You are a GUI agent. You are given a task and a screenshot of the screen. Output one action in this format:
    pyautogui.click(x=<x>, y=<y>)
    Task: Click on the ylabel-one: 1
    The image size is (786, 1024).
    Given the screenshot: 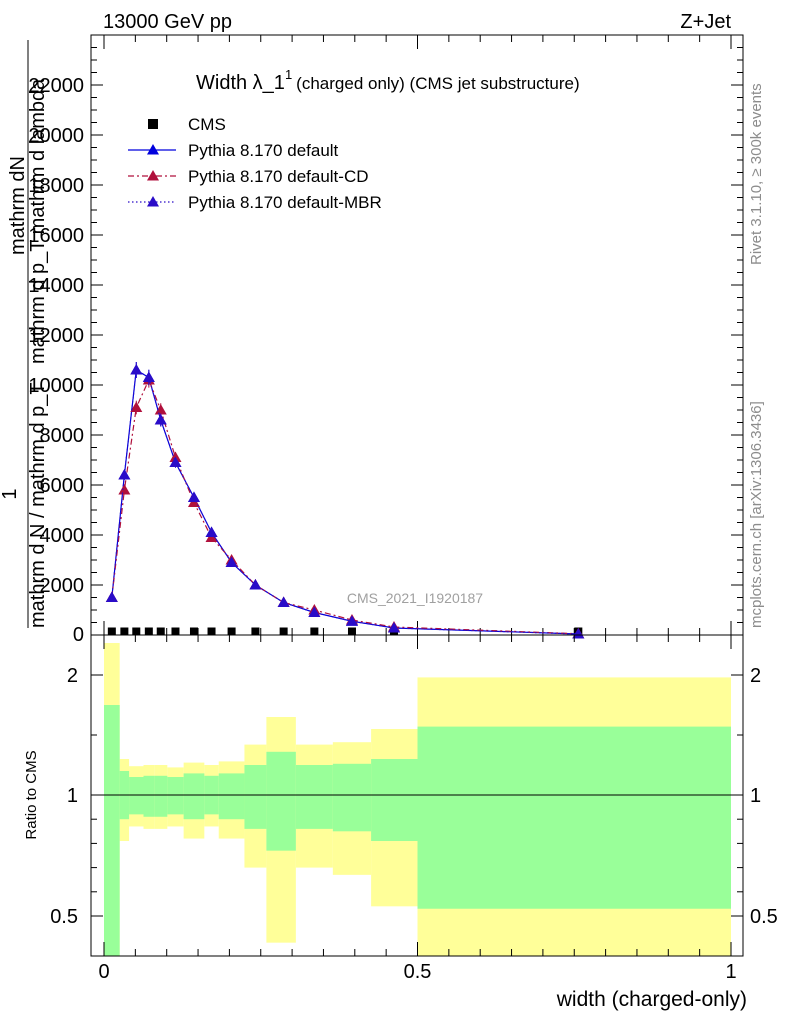 What is the action you would take?
    pyautogui.click(x=10, y=493)
    